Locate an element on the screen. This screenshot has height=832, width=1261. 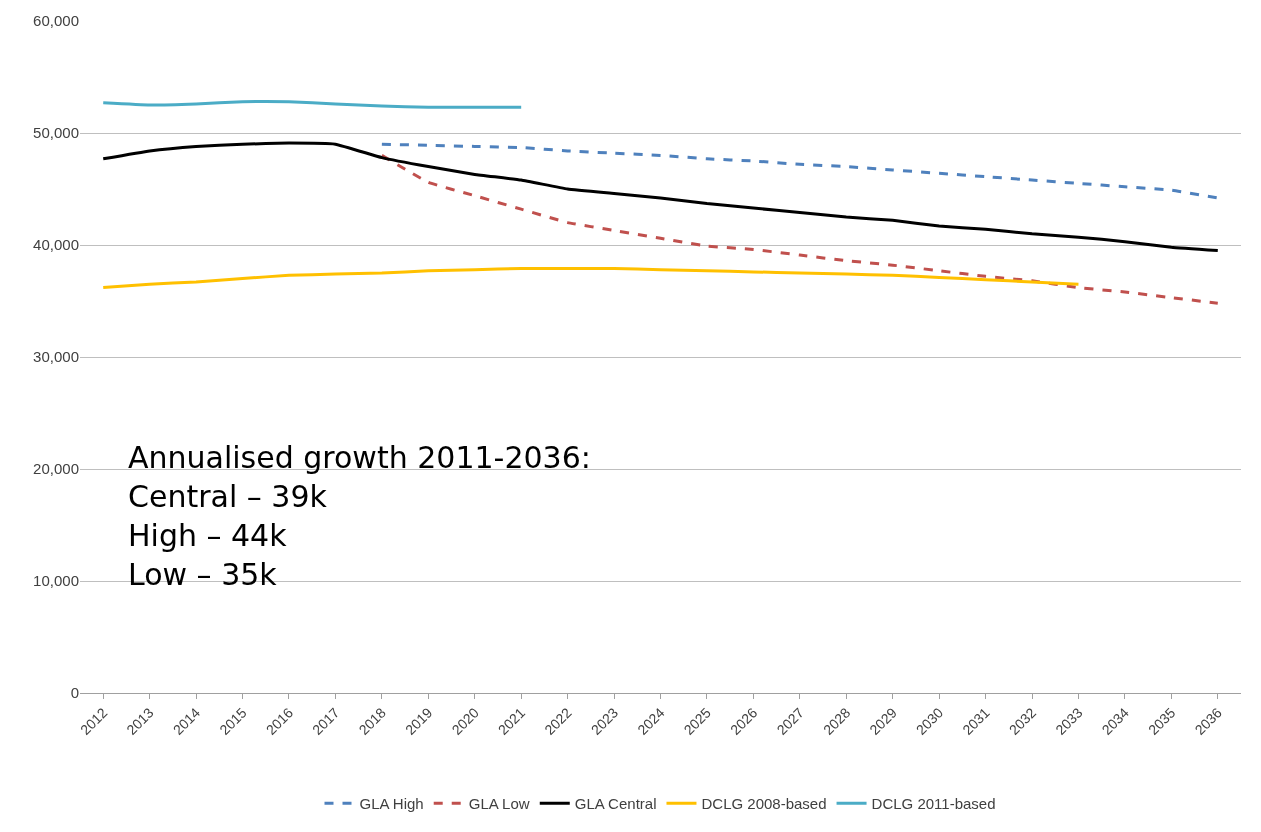
y-tick-label: 10,000 is located at coordinates (56, 581).